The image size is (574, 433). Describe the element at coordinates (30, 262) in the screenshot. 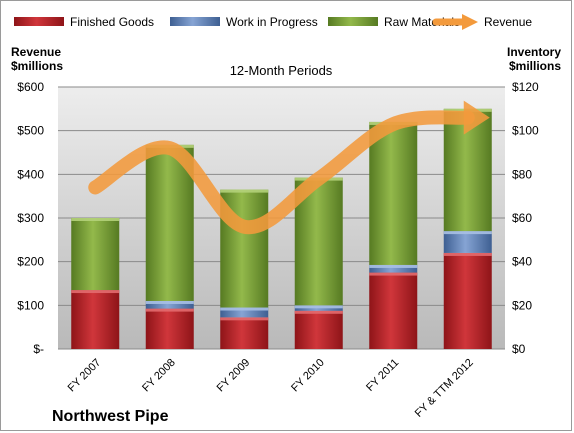

I see `left-tick-label: $200` at that location.